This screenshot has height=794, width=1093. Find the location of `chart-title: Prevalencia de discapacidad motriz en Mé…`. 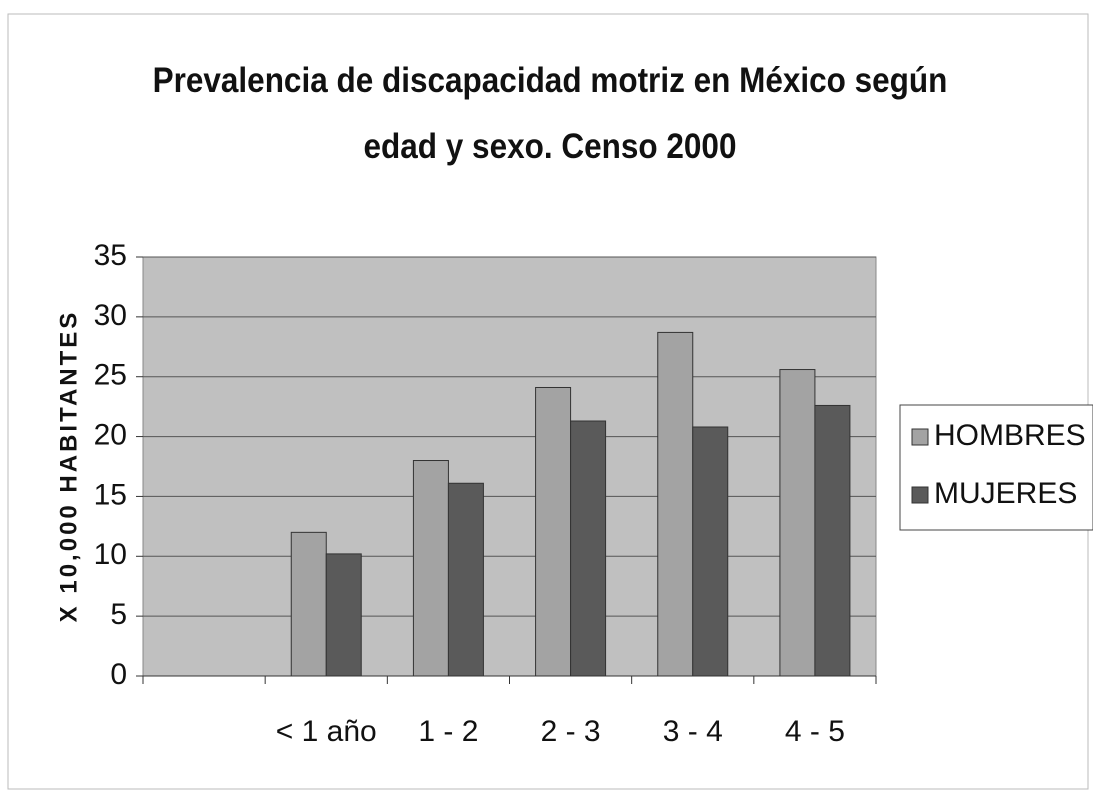

chart-title: Prevalencia de discapacidad motriz en Mé… is located at coordinates (550, 113).